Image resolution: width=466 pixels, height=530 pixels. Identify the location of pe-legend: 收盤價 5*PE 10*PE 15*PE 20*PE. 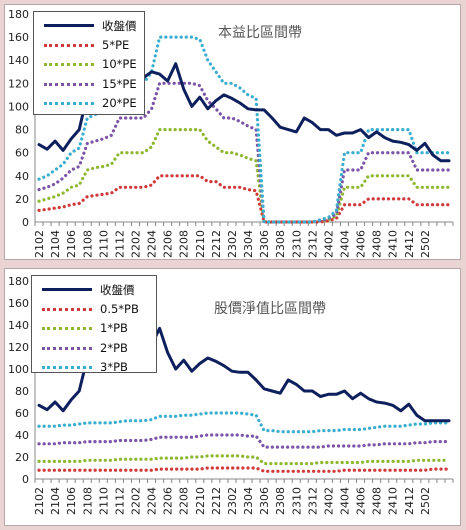
(89, 63).